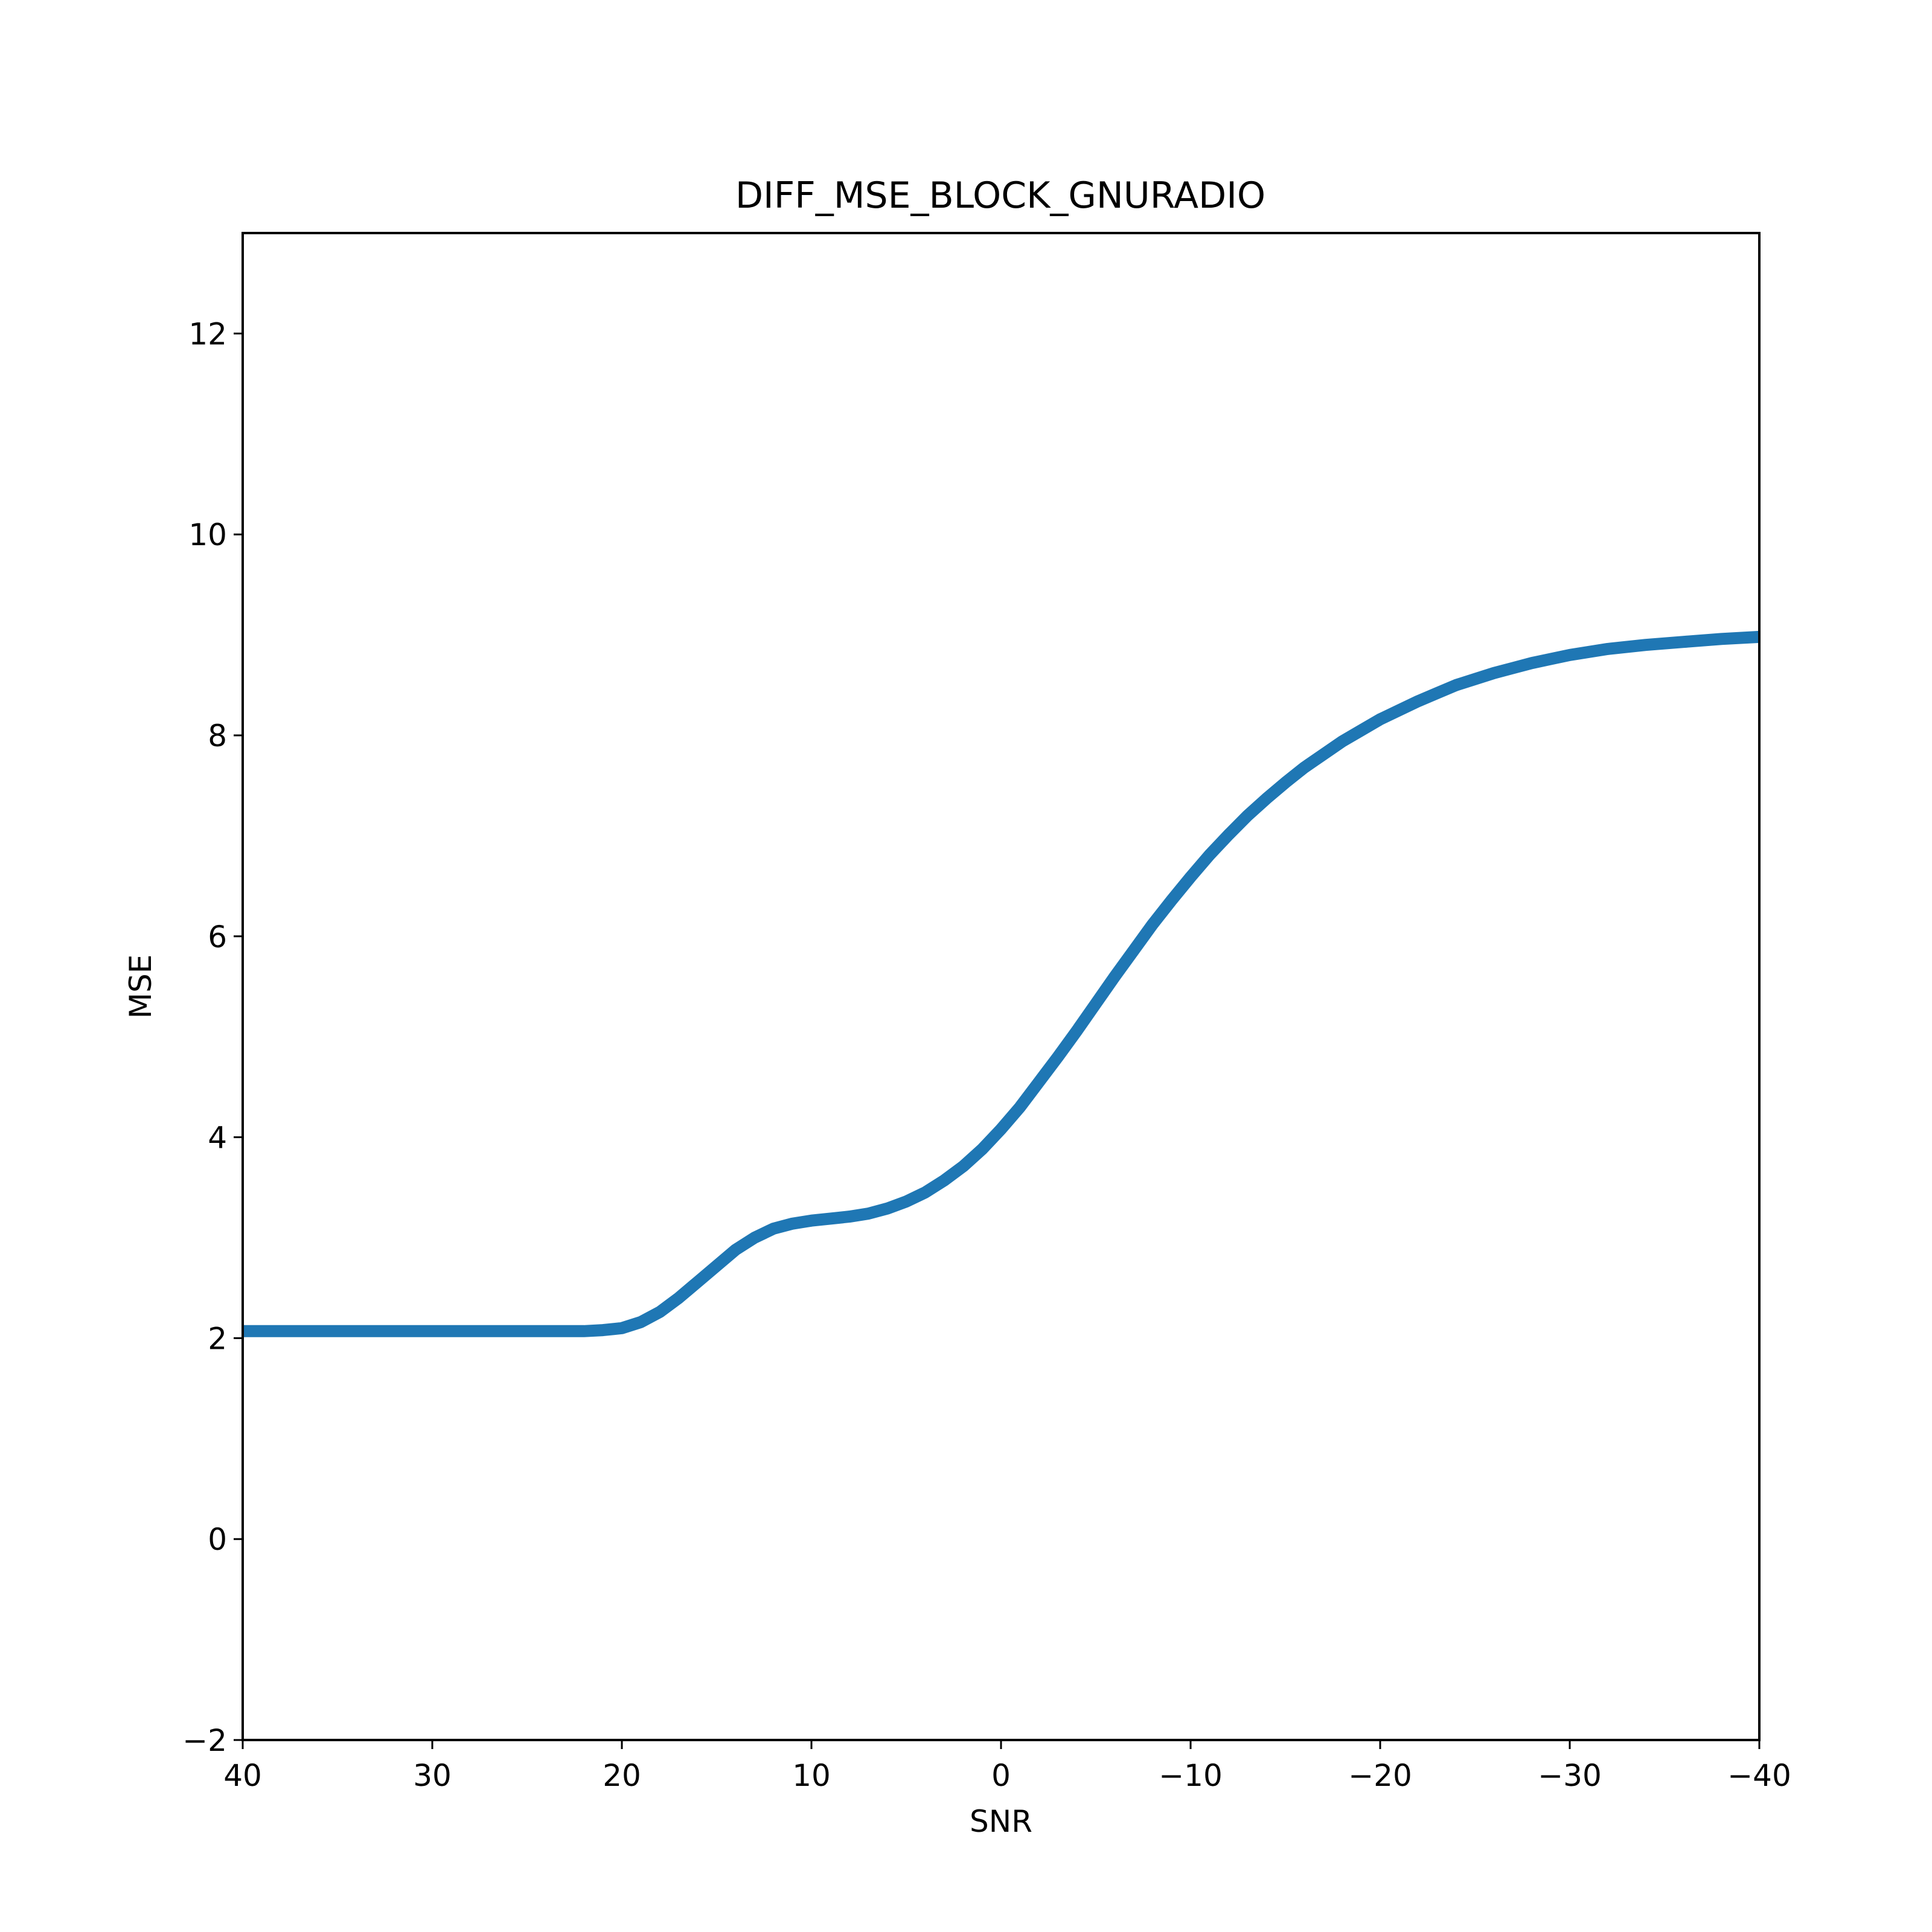  What do you see at coordinates (433, 1775) in the screenshot?
I see `x-tick-label: 30` at bounding box center [433, 1775].